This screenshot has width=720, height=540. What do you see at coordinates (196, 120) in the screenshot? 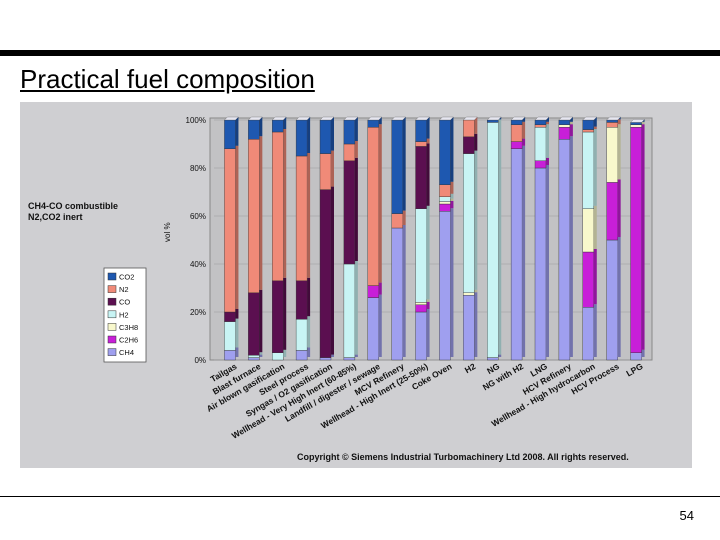
I see `y-tick-label: 100%` at bounding box center [196, 120].